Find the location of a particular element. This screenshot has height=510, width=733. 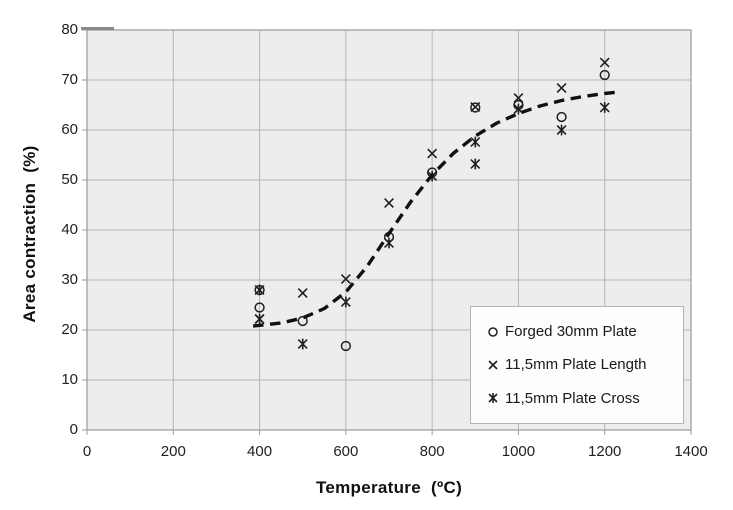

y-axis-tick-label: 0 is located at coordinates (73, 429).